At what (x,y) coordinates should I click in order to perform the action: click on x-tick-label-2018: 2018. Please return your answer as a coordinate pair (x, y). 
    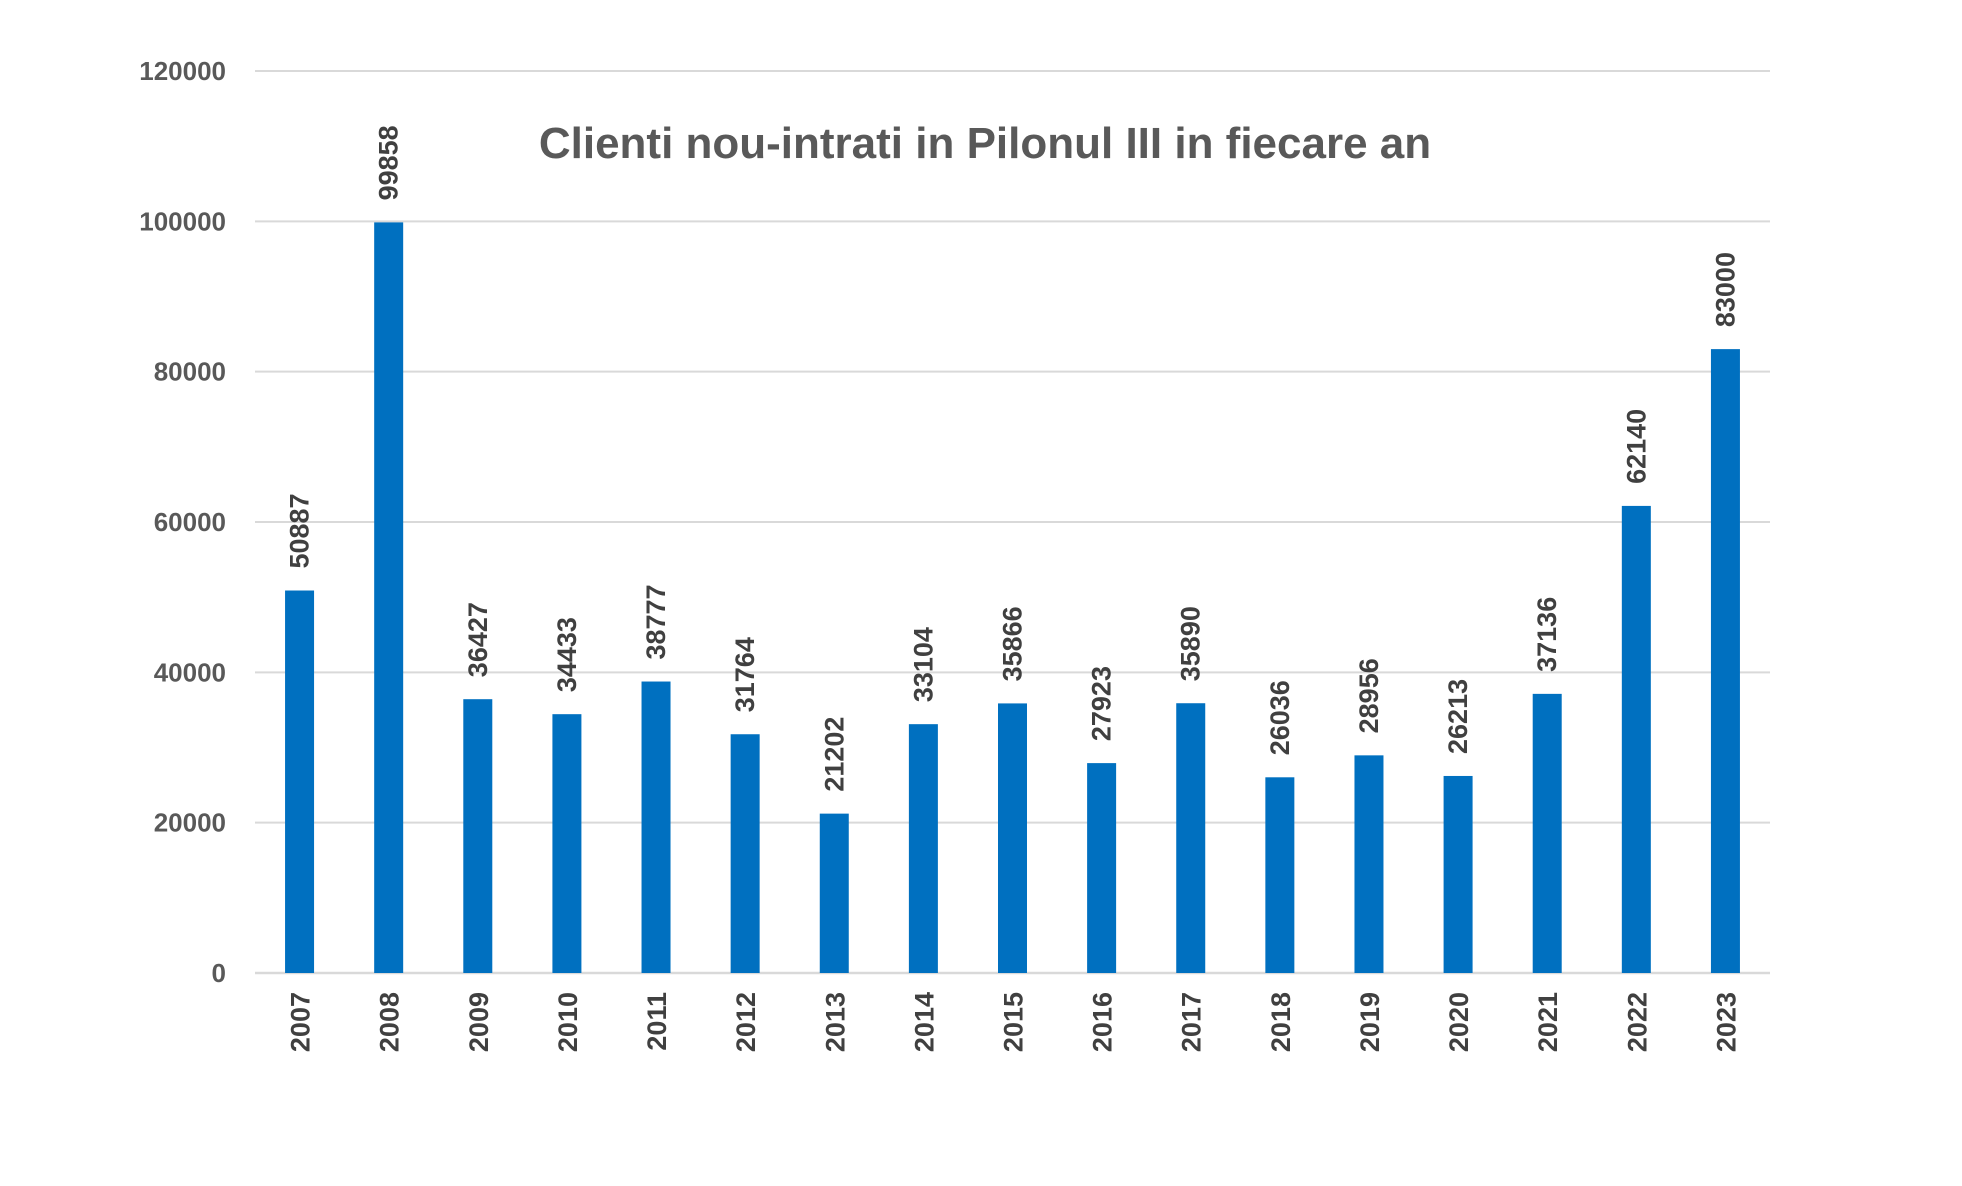
    Looking at the image, I should click on (1281, 1022).